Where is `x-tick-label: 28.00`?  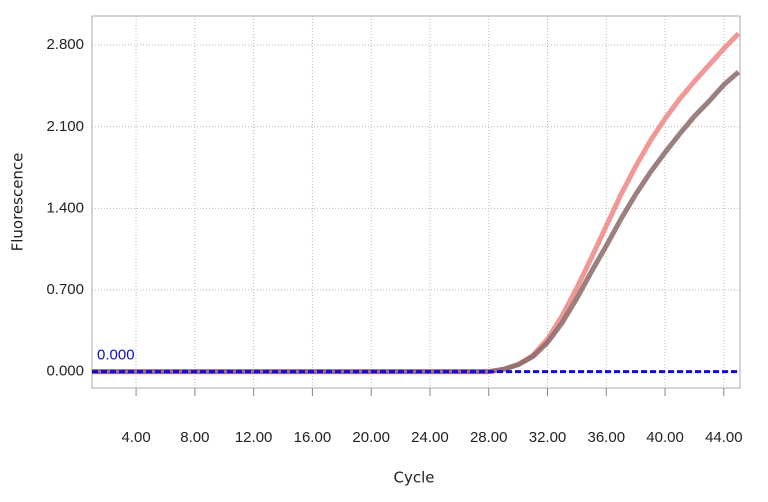 x-tick-label: 28.00 is located at coordinates (489, 437).